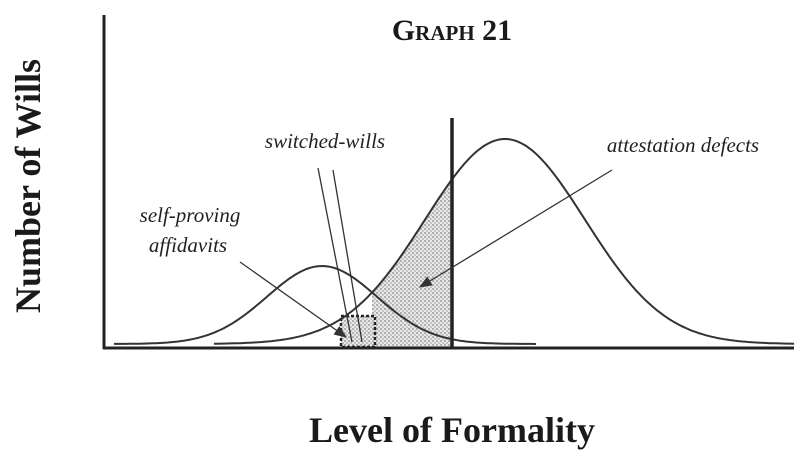 Image resolution: width=794 pixels, height=451 pixels. What do you see at coordinates (452, 30) in the screenshot?
I see `title: Graph 21` at bounding box center [452, 30].